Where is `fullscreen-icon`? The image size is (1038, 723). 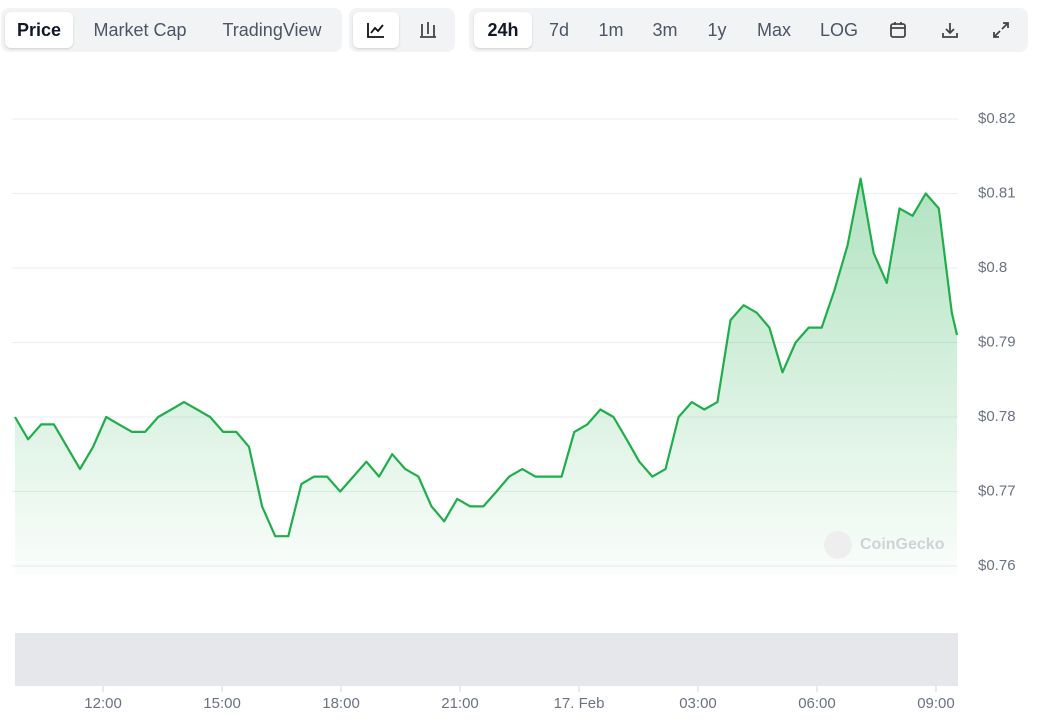 fullscreen-icon is located at coordinates (1001, 30).